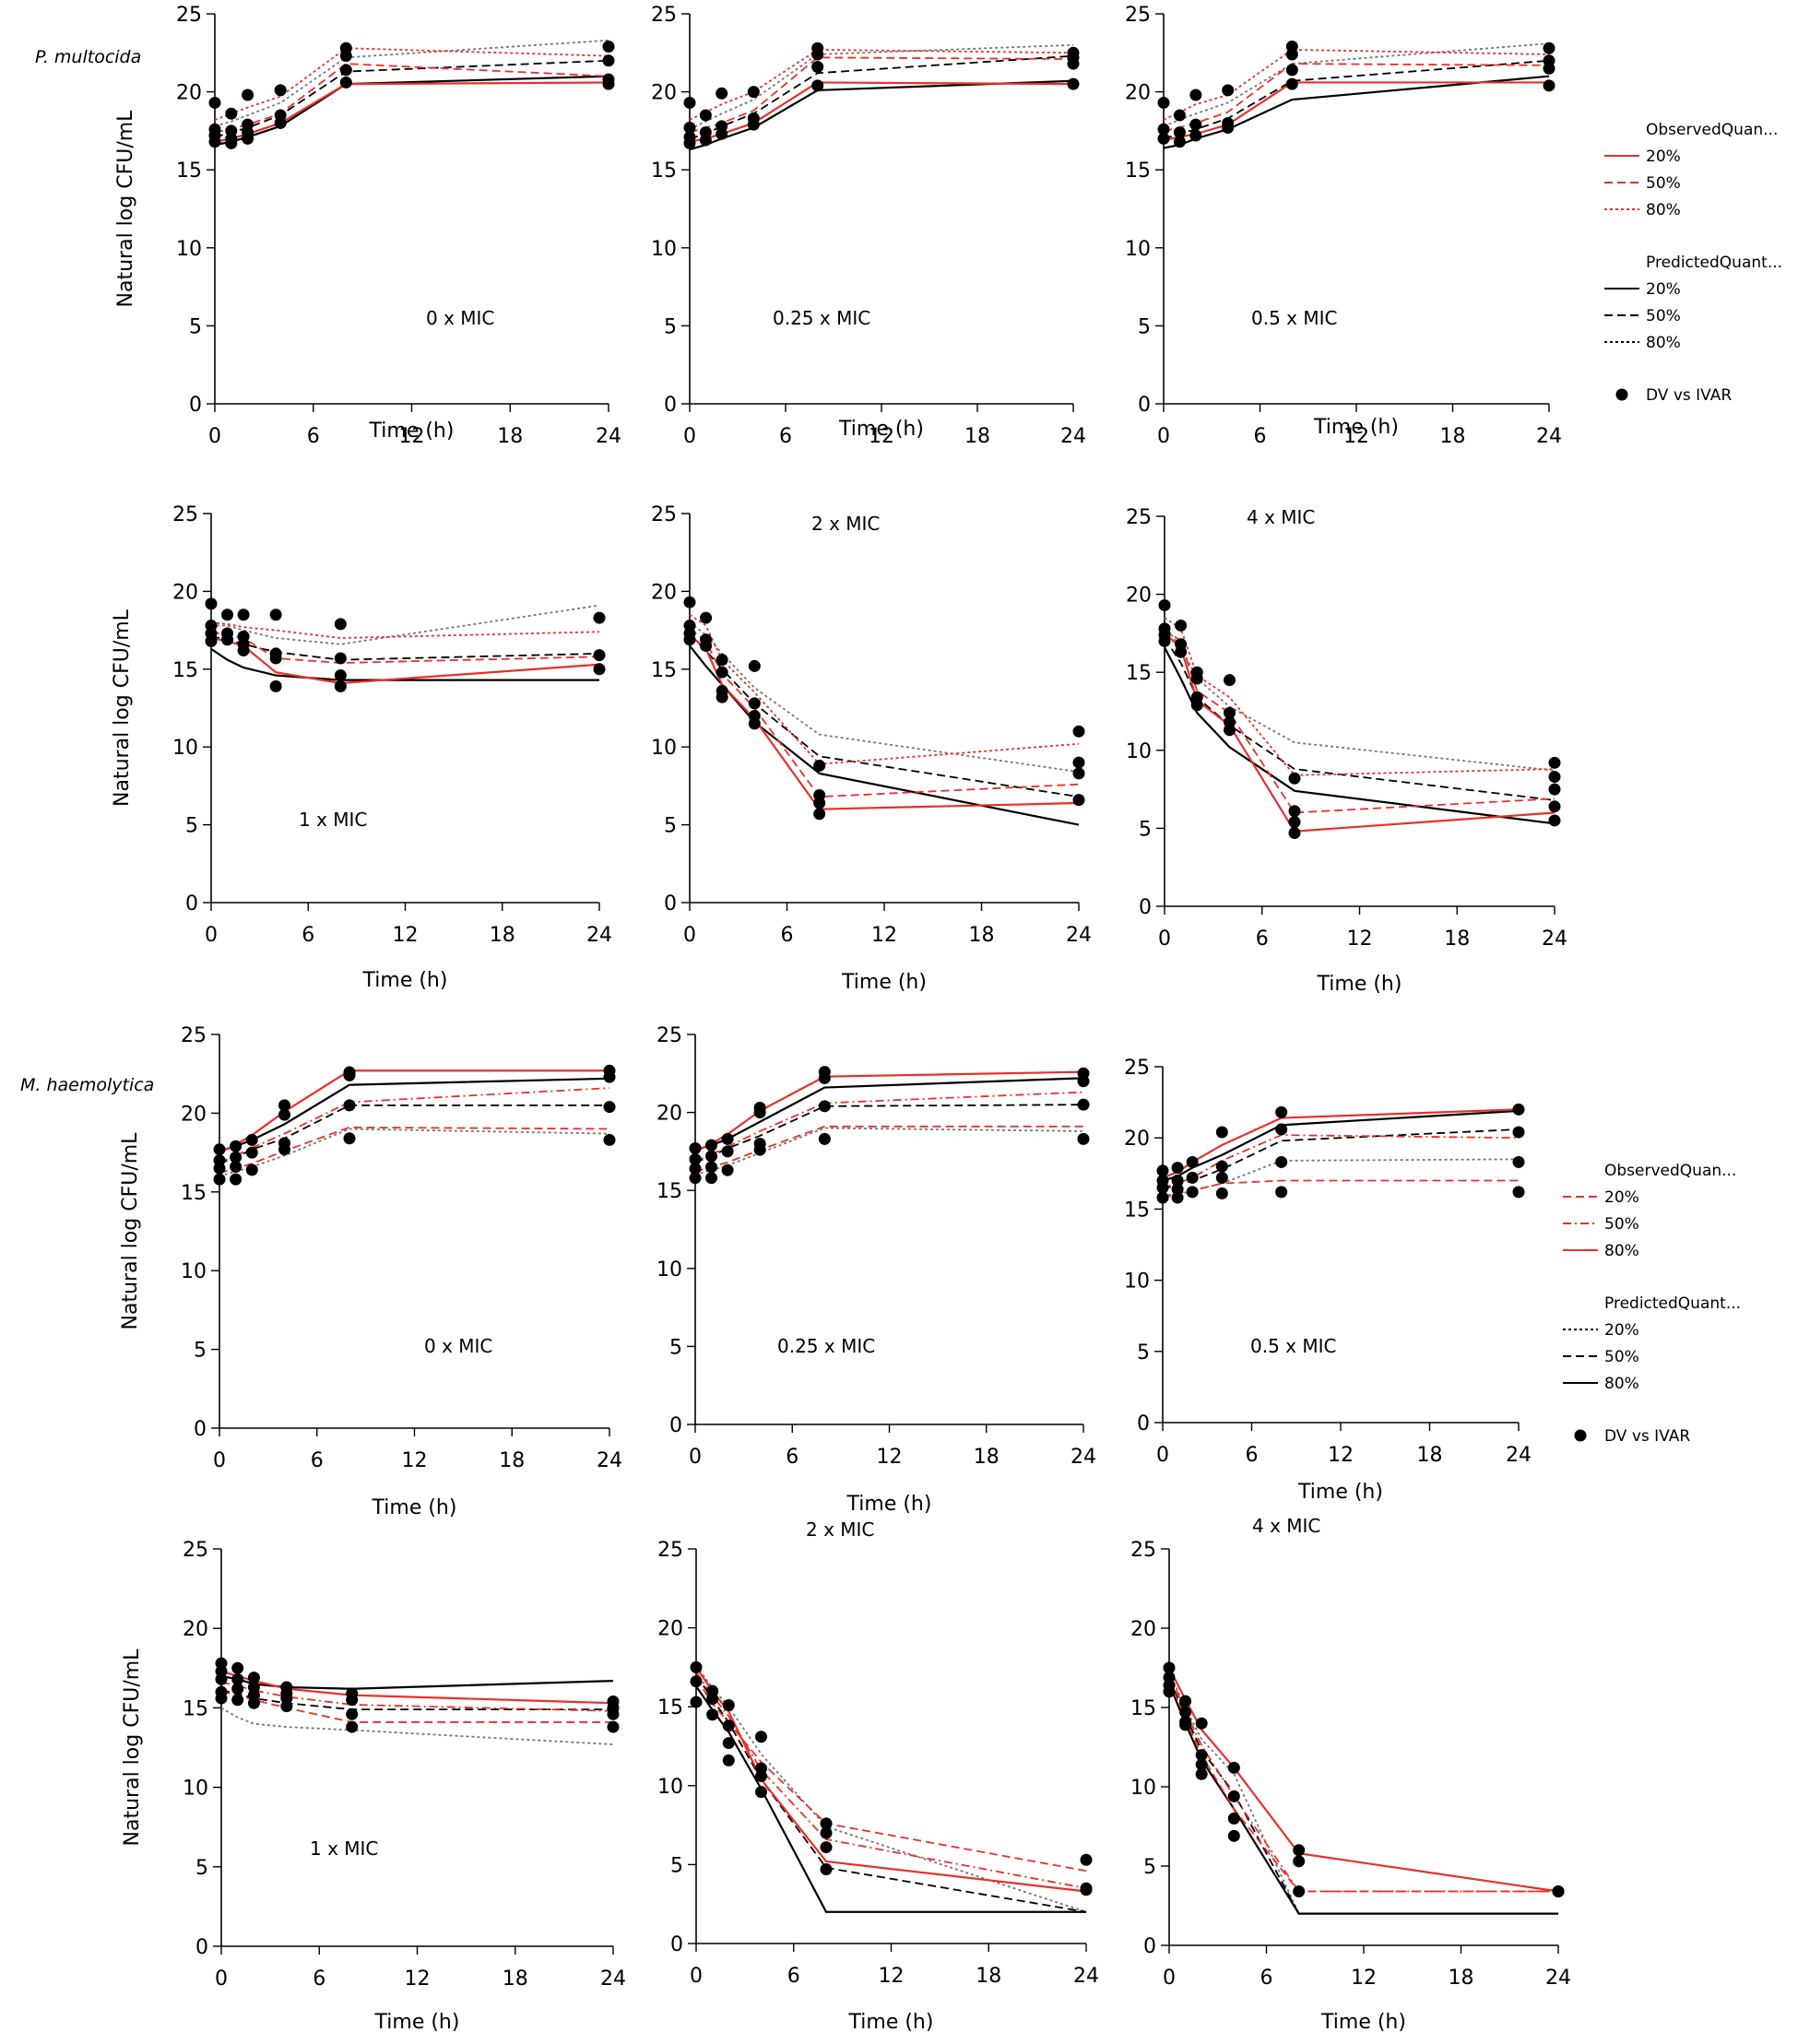 The width and height of the screenshot is (1798, 2044). What do you see at coordinates (414, 1134) in the screenshot?
I see `predicted-50pct-line` at bounding box center [414, 1134].